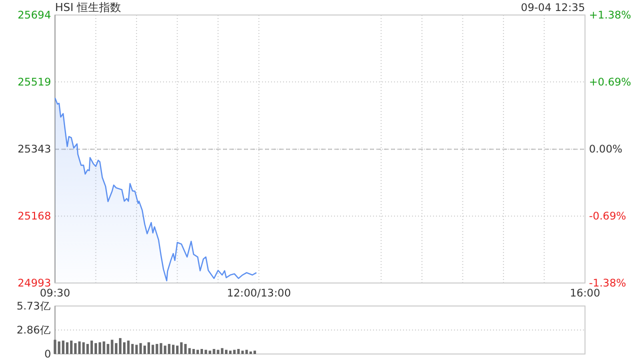  I want to click on y-tick-label: 25343, so click(34, 150).